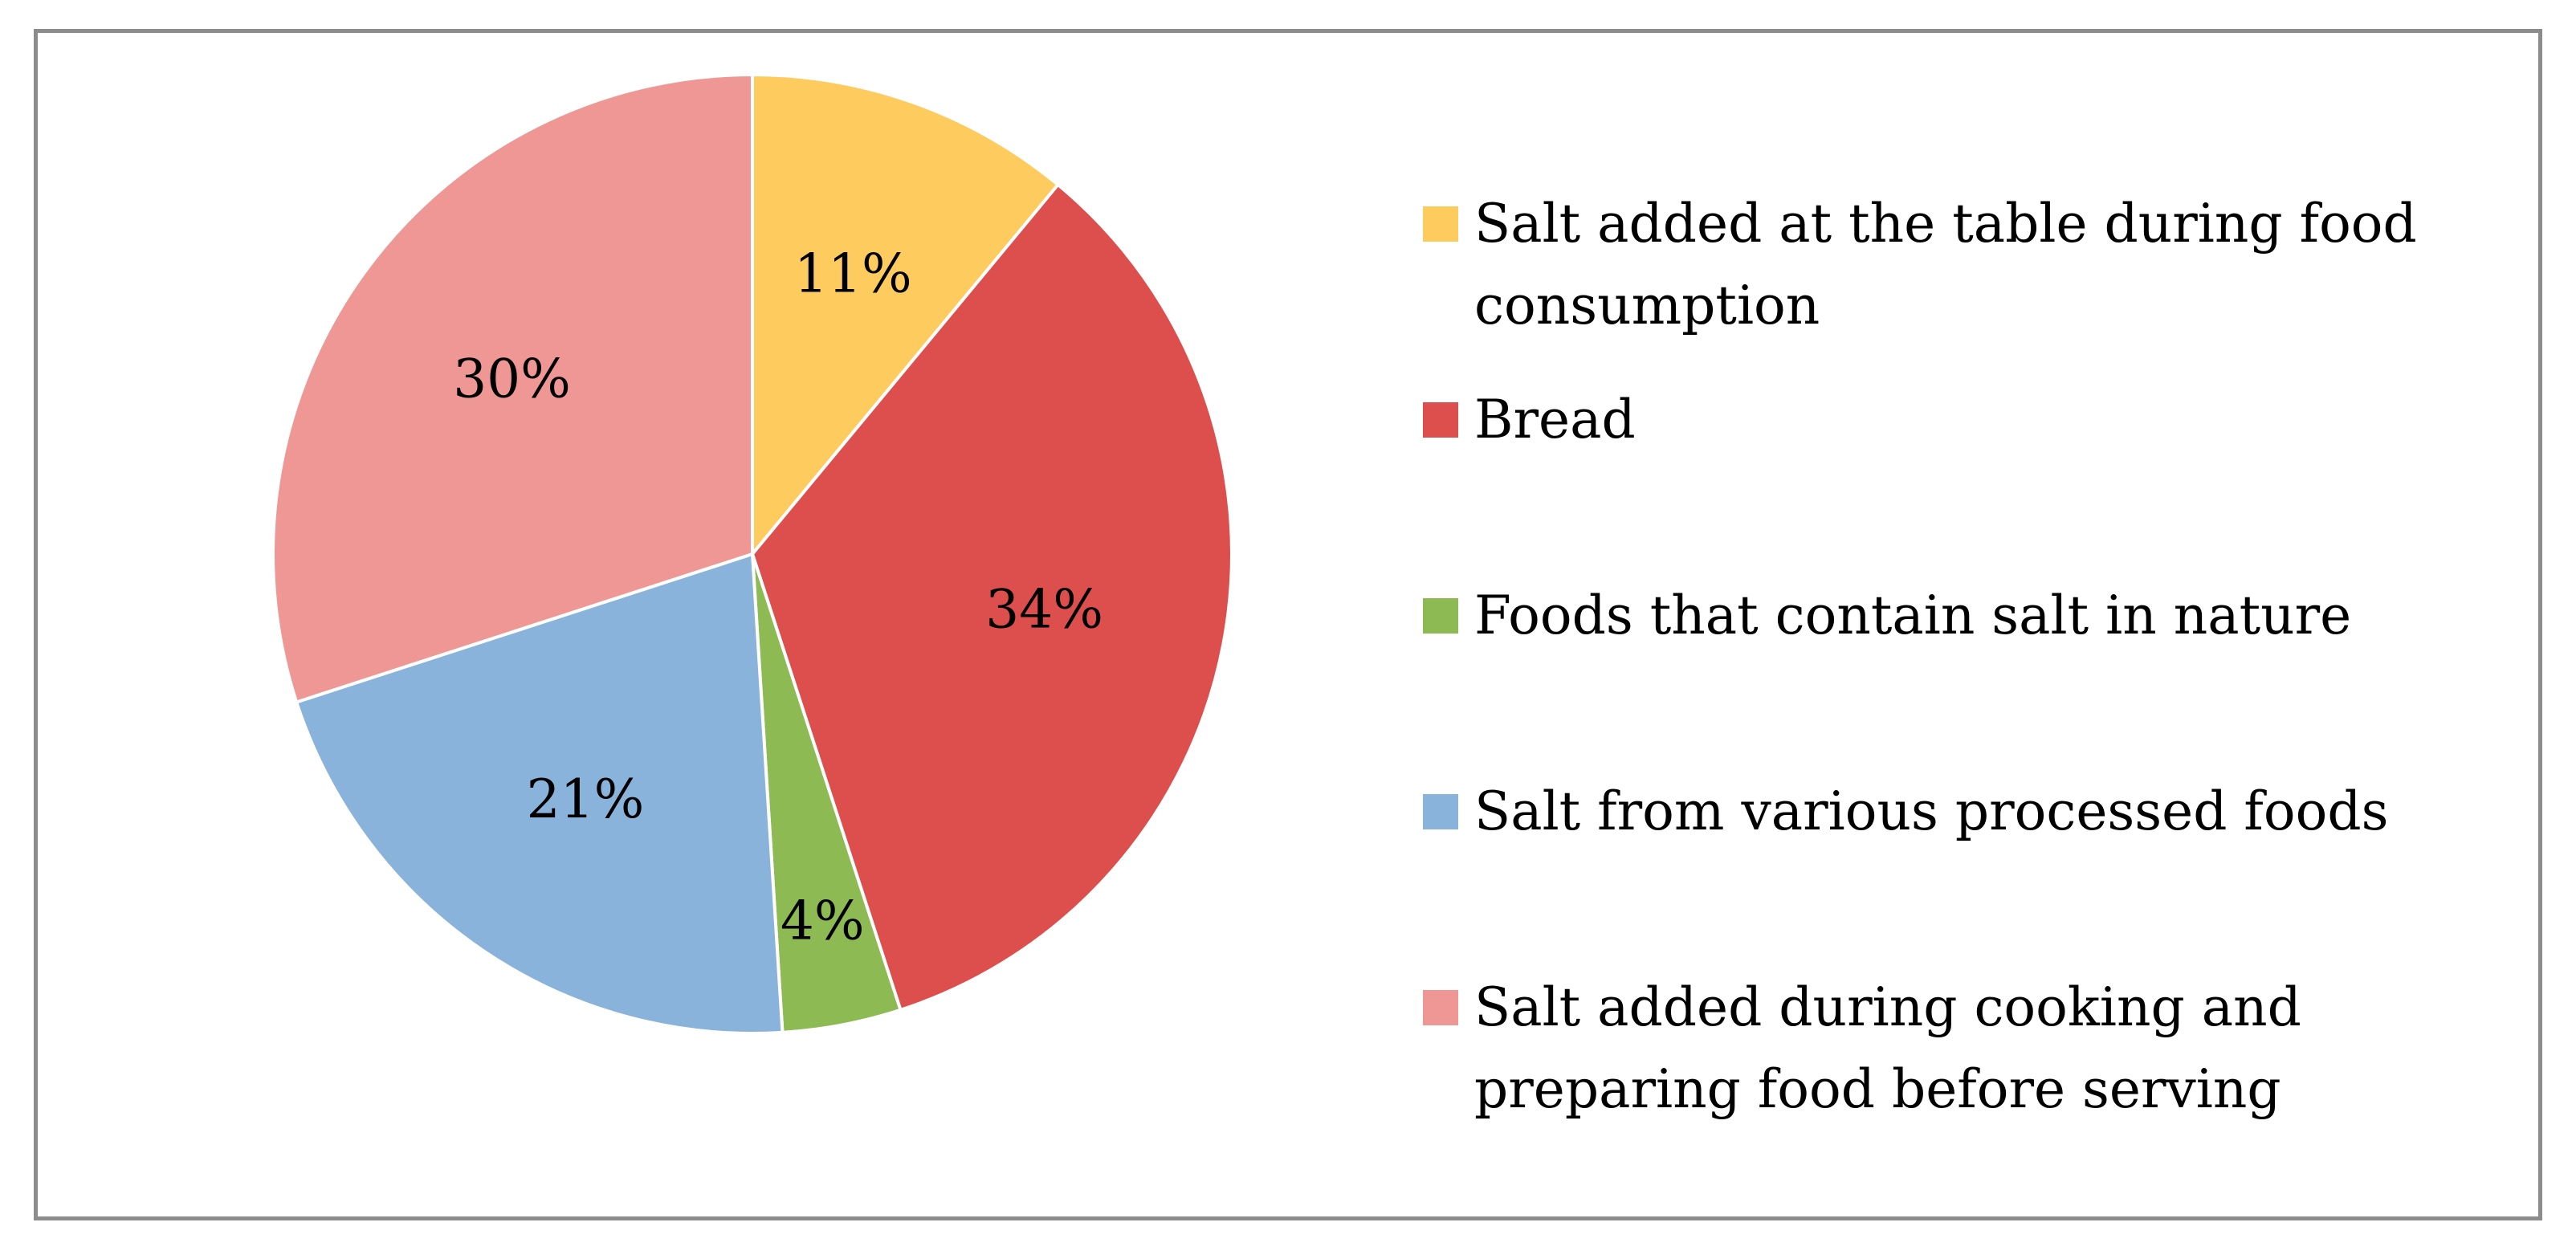  Describe the element at coordinates (1555, 419) in the screenshot. I see `legend-label-2-line-1: Bread` at that location.